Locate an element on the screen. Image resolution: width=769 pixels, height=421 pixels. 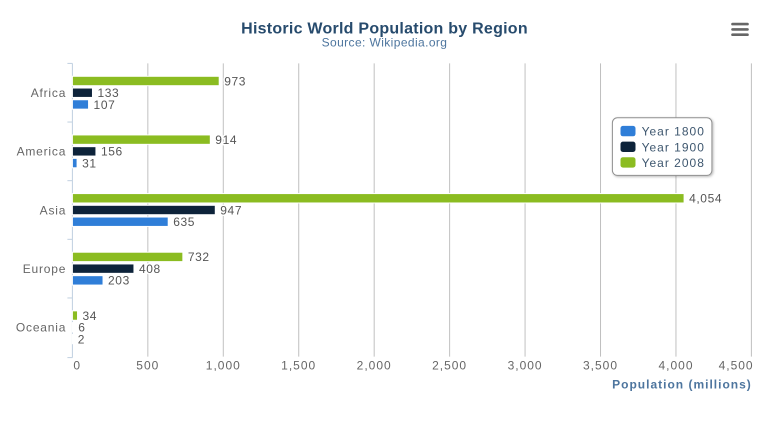
svg-text: 732 is located at coordinates (199, 257).